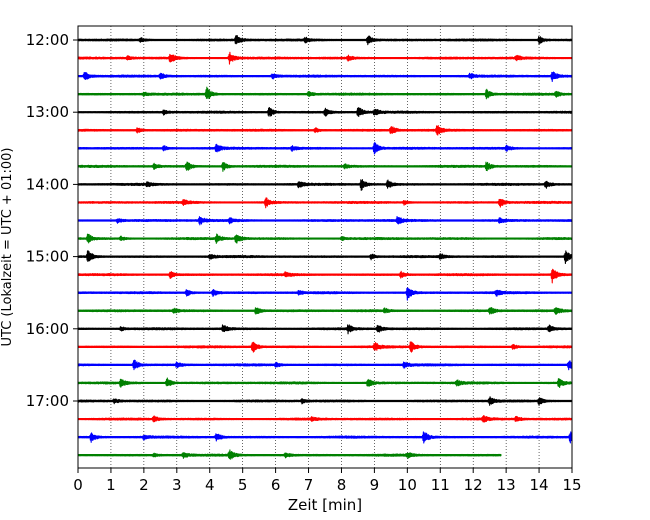 This screenshot has height=520, width=650. Describe the element at coordinates (473, 485) in the screenshot. I see `x-tick-label: 12` at that location.